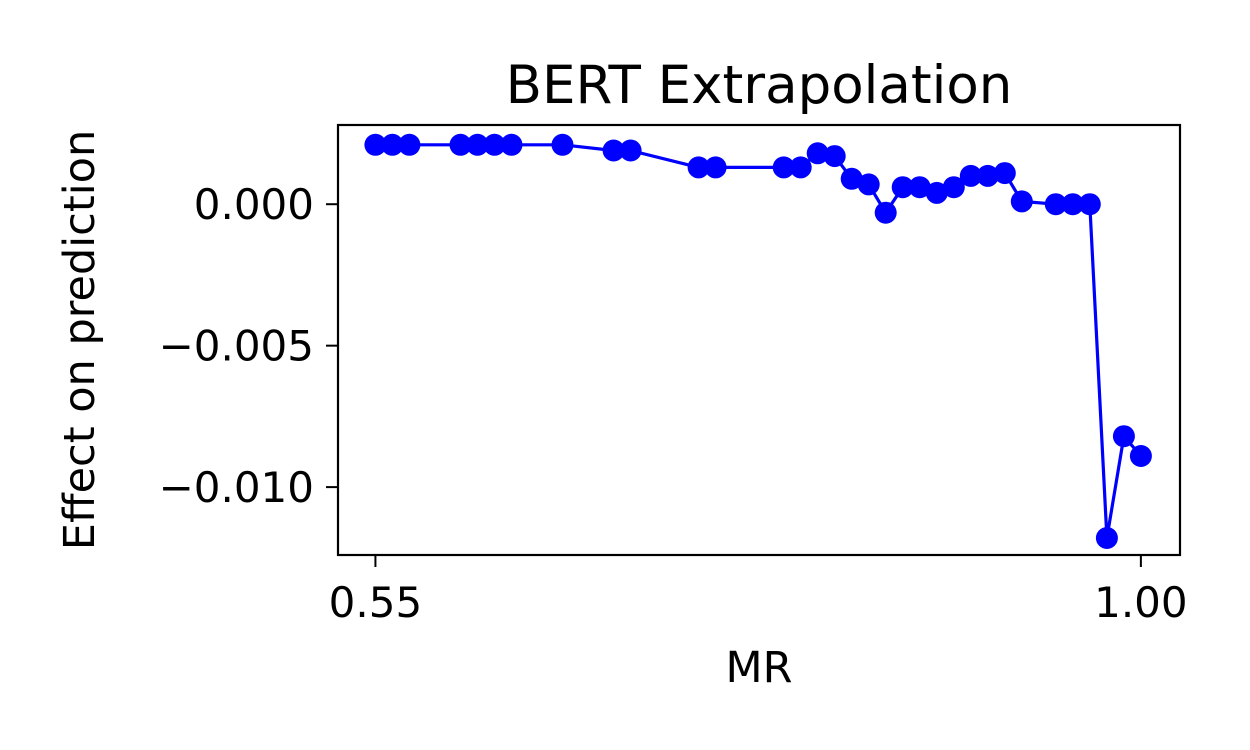  What do you see at coordinates (254, 204) in the screenshot?
I see `y-tick-label: 0.000` at bounding box center [254, 204].